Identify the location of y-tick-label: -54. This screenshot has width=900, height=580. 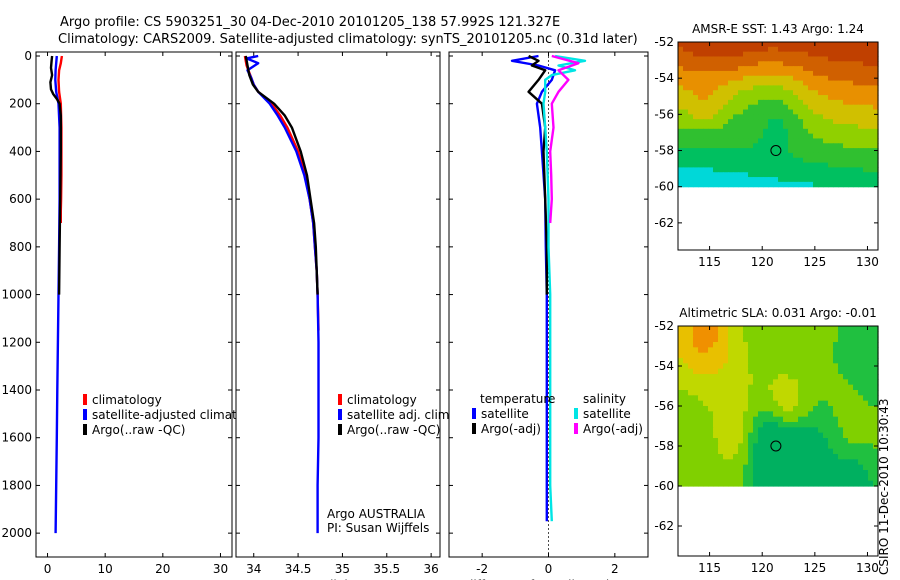
(664, 78).